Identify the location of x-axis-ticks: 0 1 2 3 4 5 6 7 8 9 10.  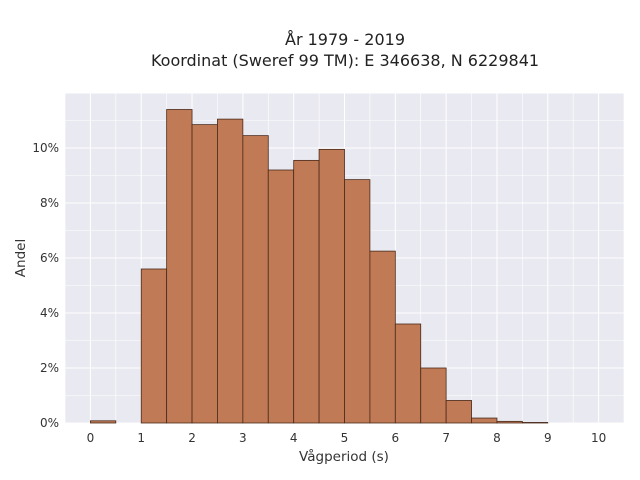
(347, 438).